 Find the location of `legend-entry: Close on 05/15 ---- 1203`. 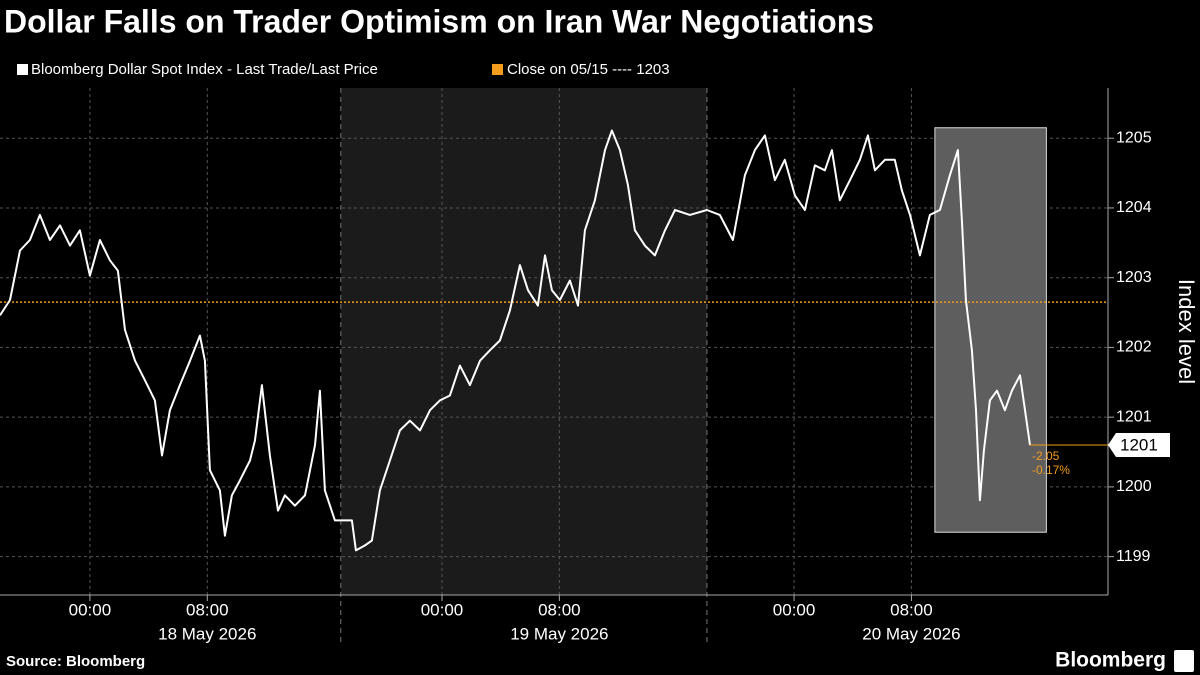

legend-entry: Close on 05/15 ---- 1203 is located at coordinates (588, 69).